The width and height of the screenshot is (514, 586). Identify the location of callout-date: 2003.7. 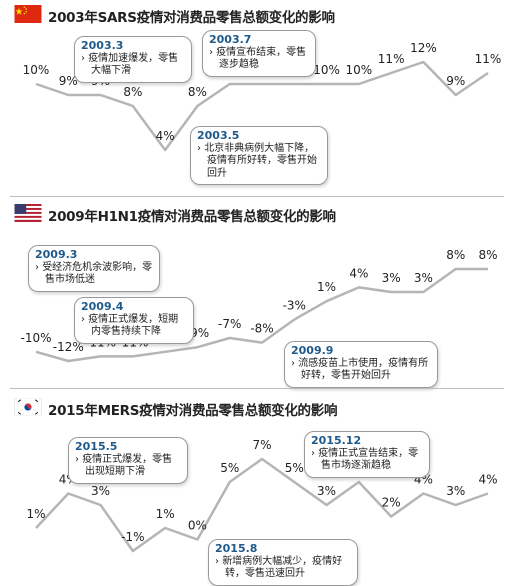
(230, 39).